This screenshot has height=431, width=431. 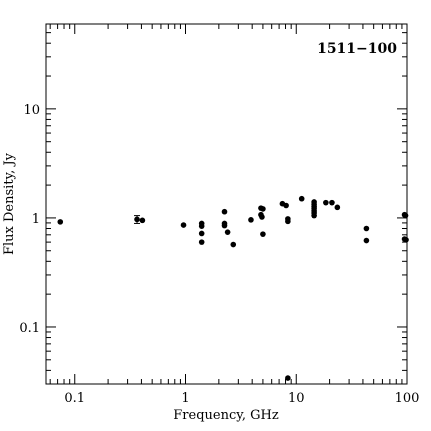 What do you see at coordinates (407, 398) in the screenshot?
I see `x-tick-label: 100` at bounding box center [407, 398].